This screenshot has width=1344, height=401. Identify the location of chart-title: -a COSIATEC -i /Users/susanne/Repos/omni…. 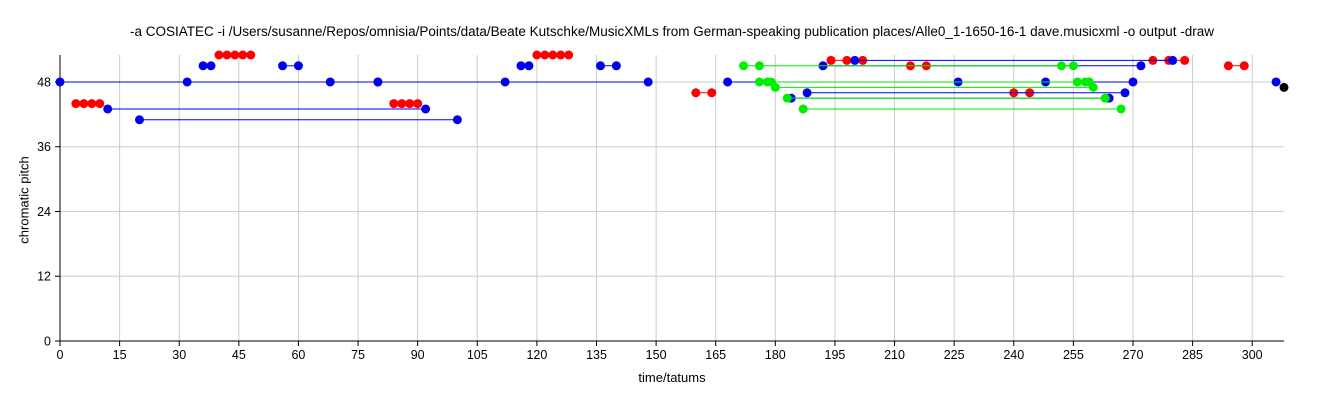
(672, 31).